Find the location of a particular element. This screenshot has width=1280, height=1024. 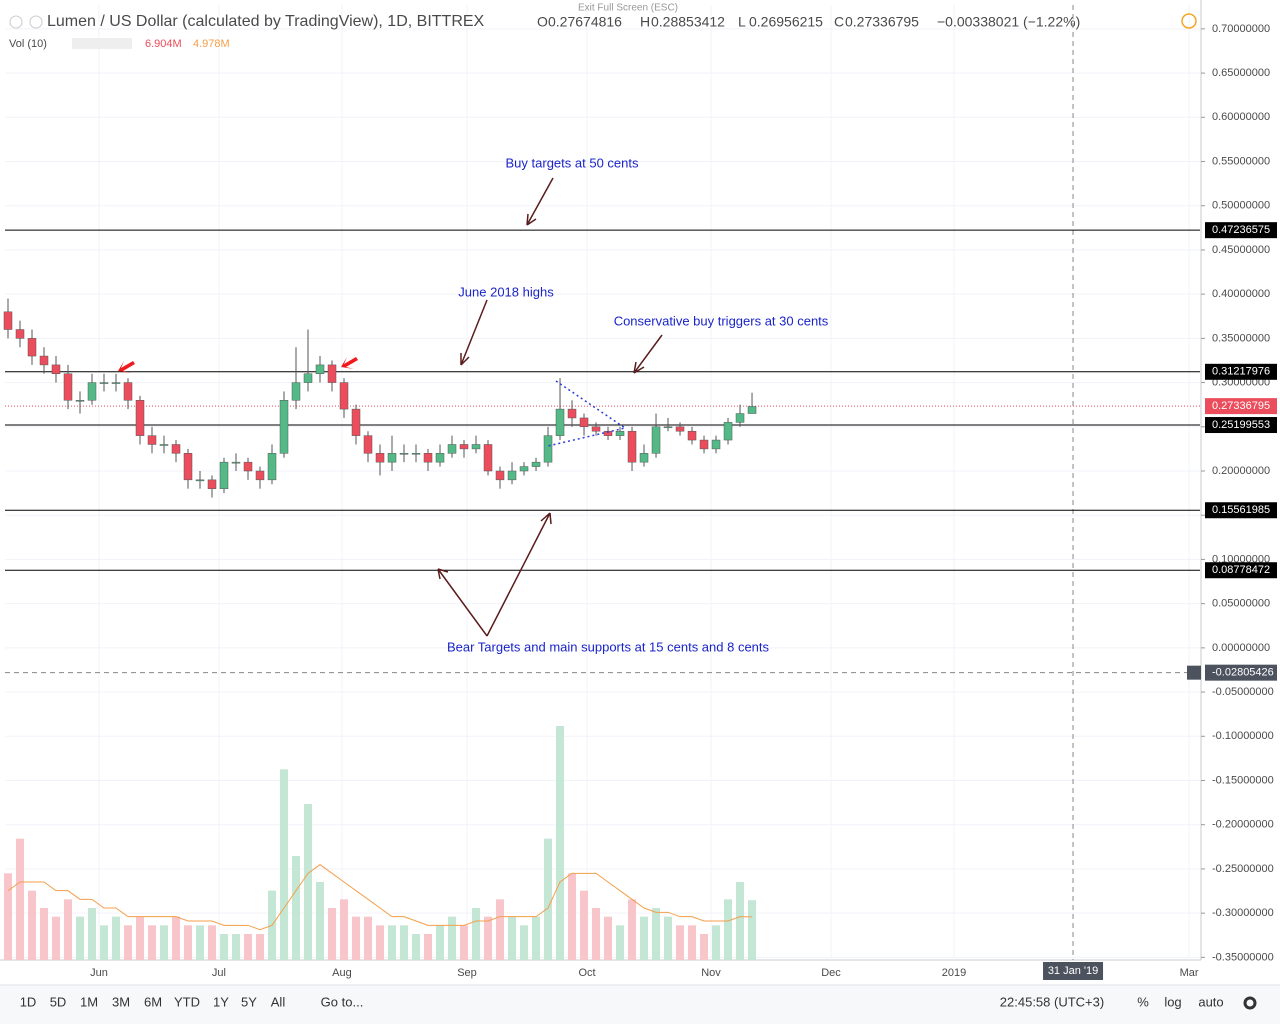

range-button: 3M is located at coordinates (121, 1001).